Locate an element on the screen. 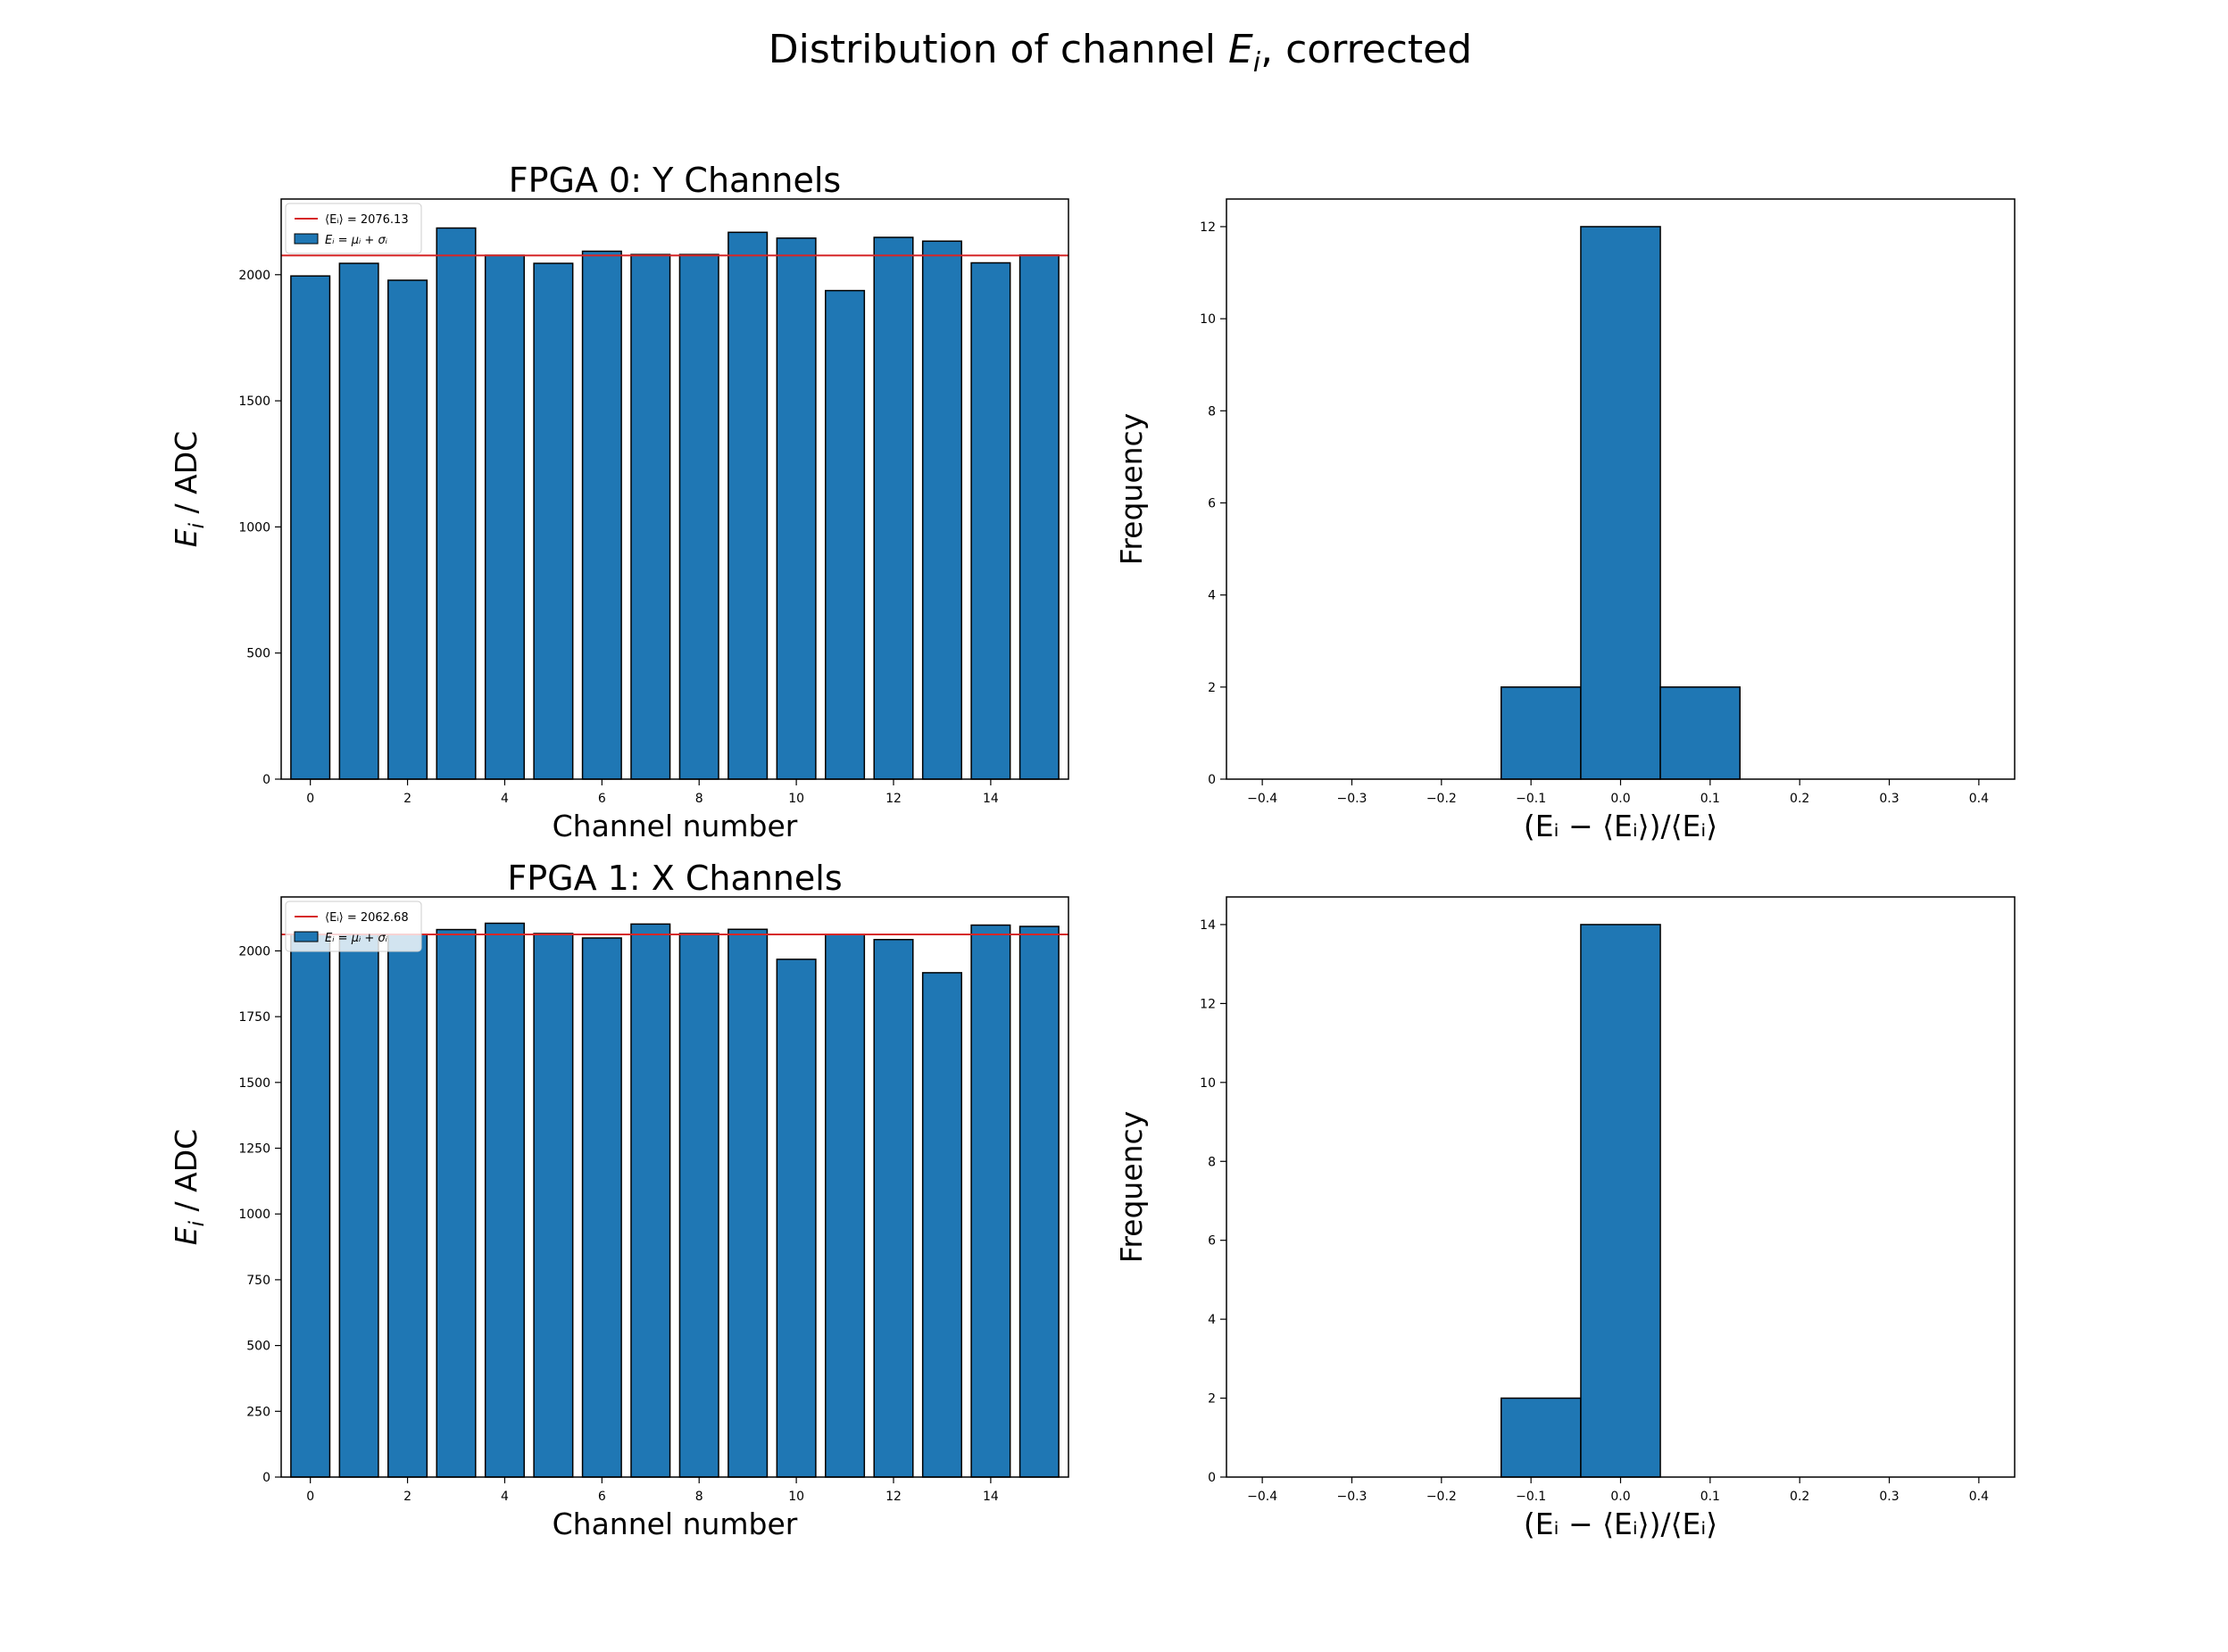 This screenshot has width=2228, height=1652. y-tick-label: 1000 is located at coordinates (254, 528).